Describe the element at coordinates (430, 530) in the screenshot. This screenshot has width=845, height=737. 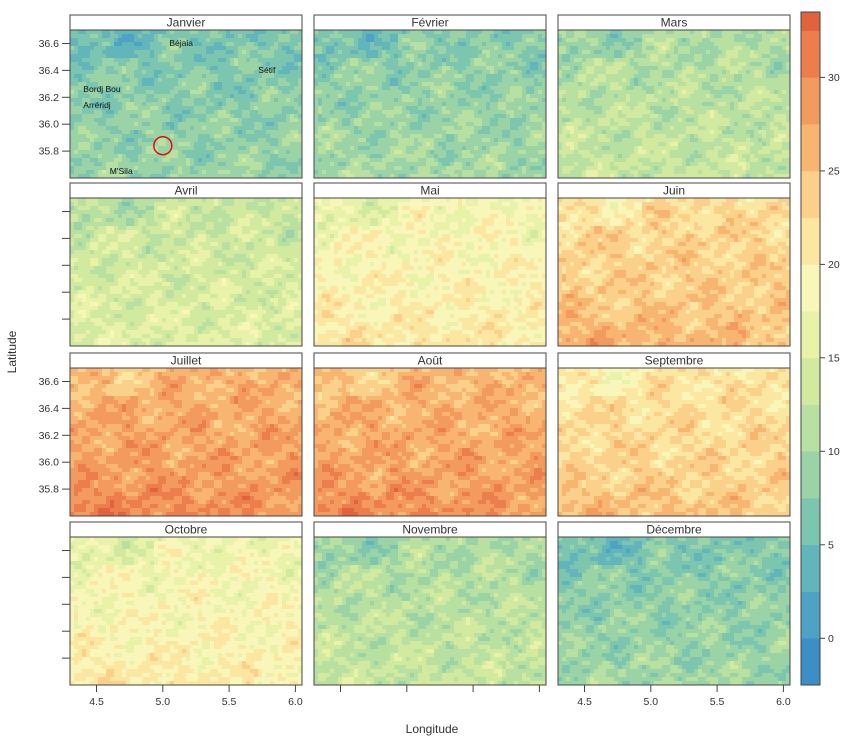
I see `panel-title: Novembre` at that location.